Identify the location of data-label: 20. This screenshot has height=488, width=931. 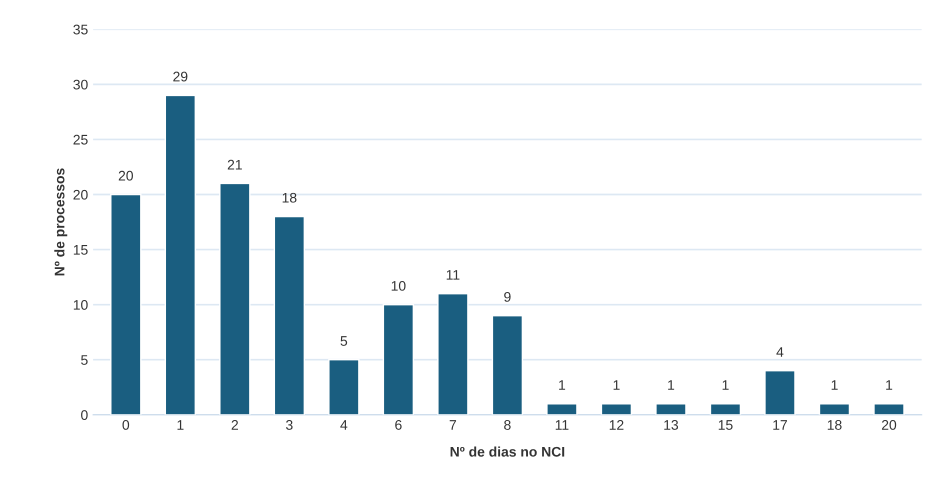
(125, 175).